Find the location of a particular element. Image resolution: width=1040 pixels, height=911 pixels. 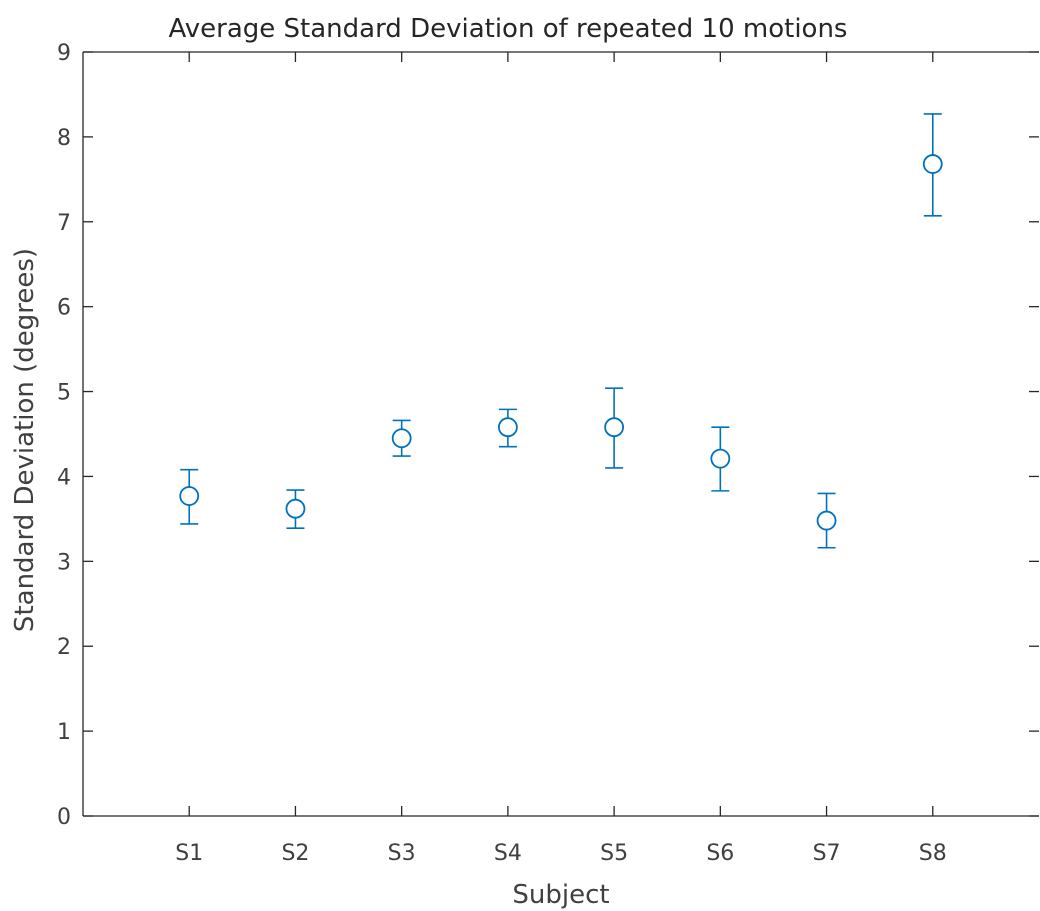

y-tick-label: 5 is located at coordinates (64, 393).